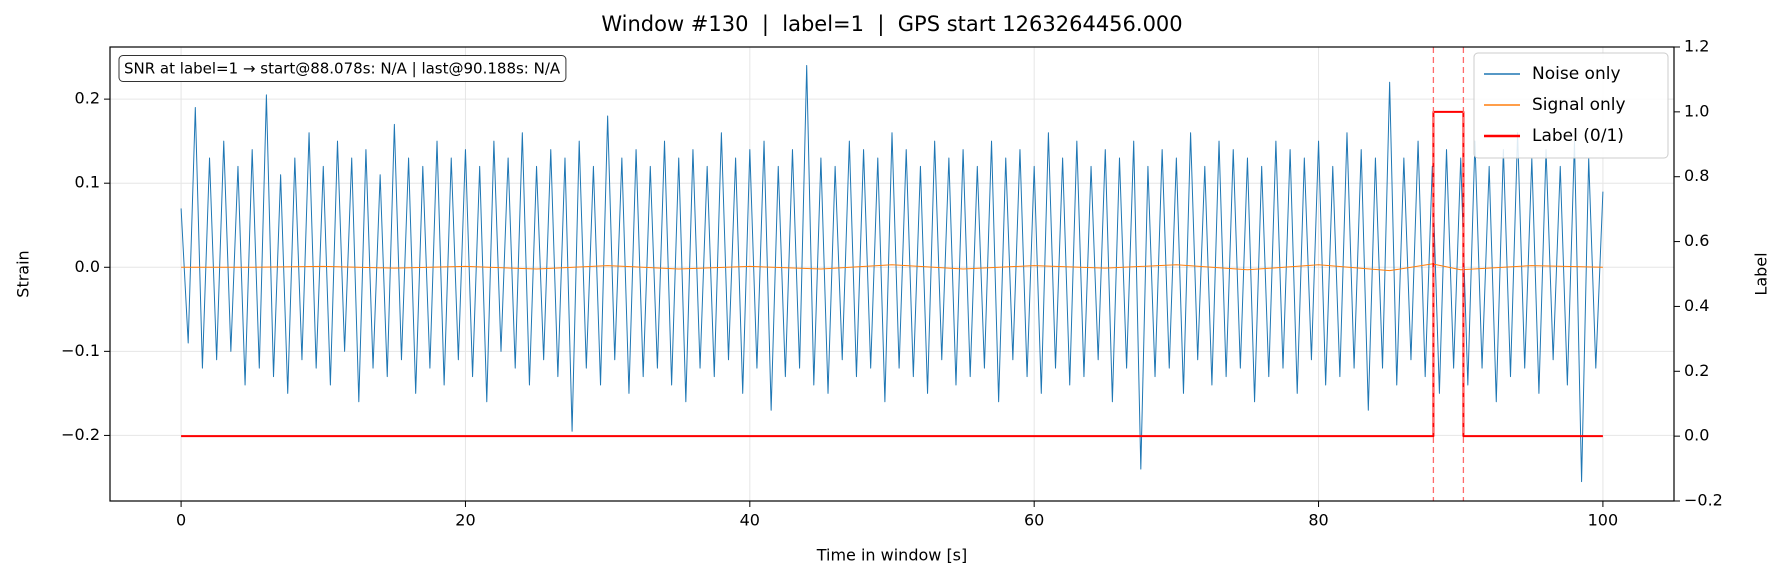  Describe the element at coordinates (23, 273) in the screenshot. I see `y-axis-label: Strain` at that location.